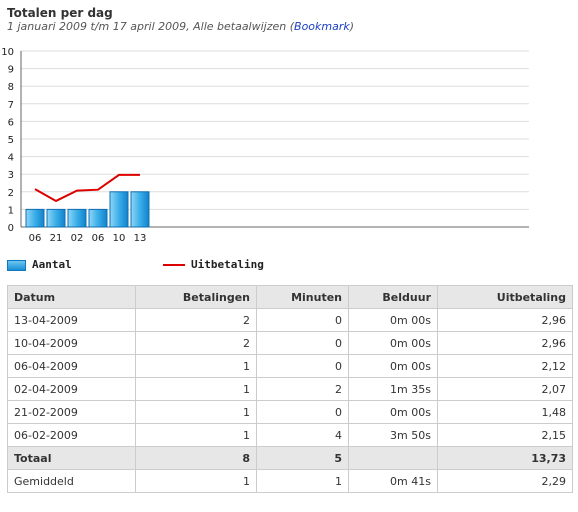  I want to click on page-title: Totalen per dag, so click(60, 13).